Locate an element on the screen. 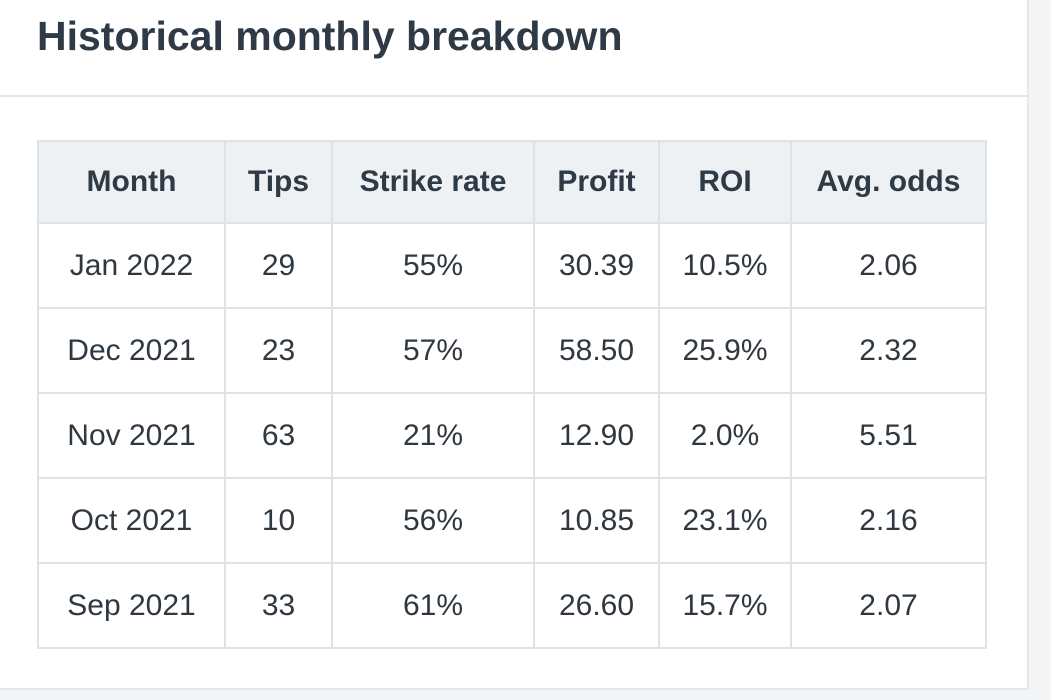  cell-roi: 2.0% is located at coordinates (725, 435).